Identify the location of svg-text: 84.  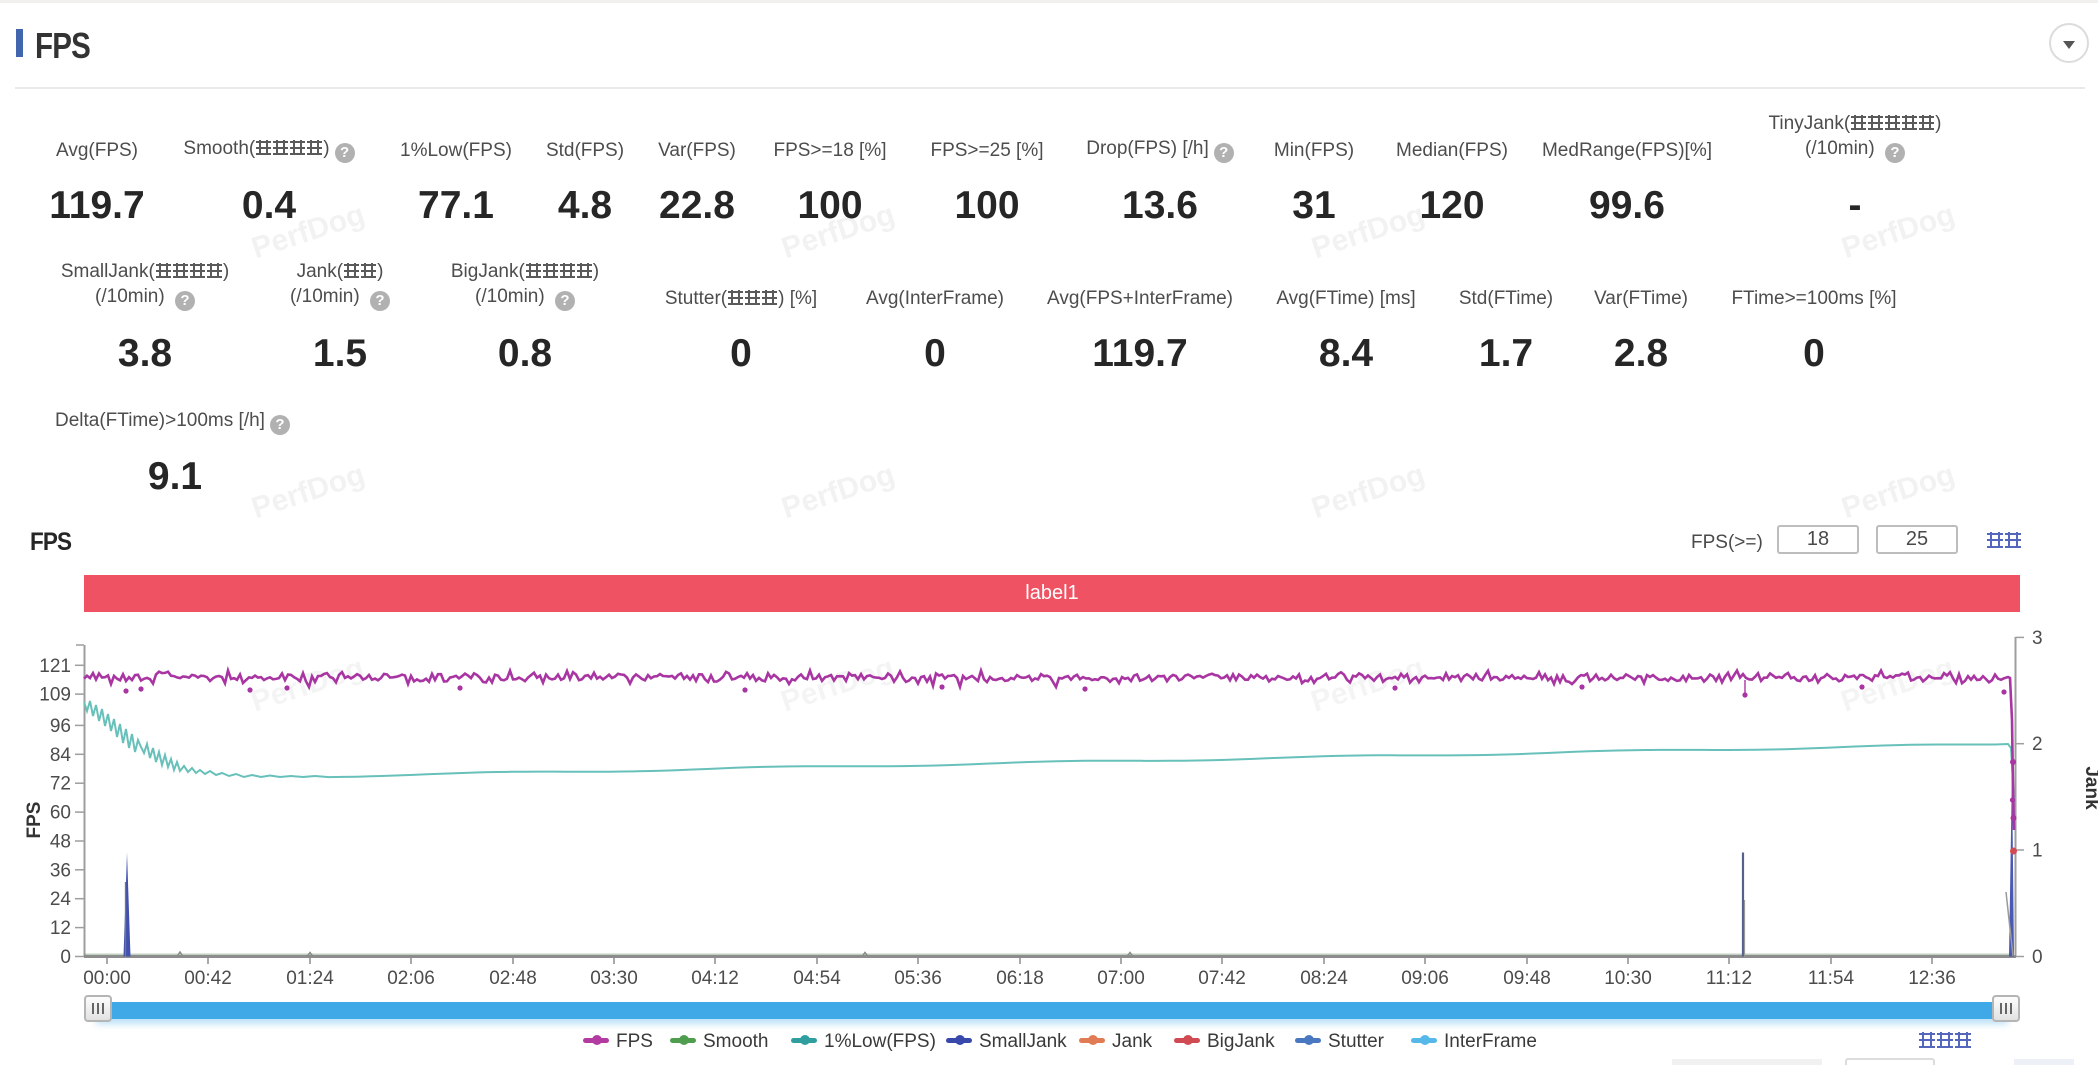
(61, 755).